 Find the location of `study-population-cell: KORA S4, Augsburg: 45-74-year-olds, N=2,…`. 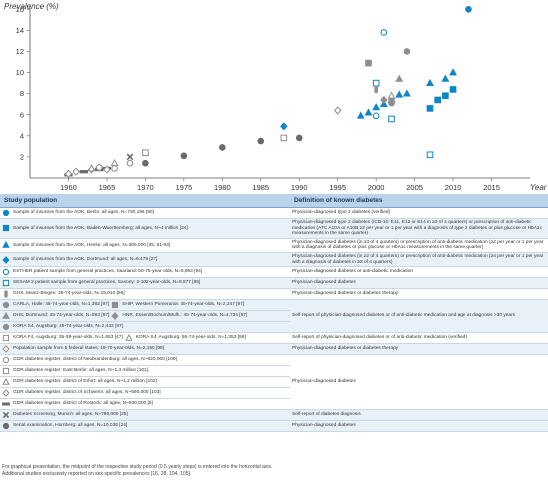

study-population-cell: KORA S4, Augsburg: 45-74-year-olds, N=2,… is located at coordinates (145, 327).